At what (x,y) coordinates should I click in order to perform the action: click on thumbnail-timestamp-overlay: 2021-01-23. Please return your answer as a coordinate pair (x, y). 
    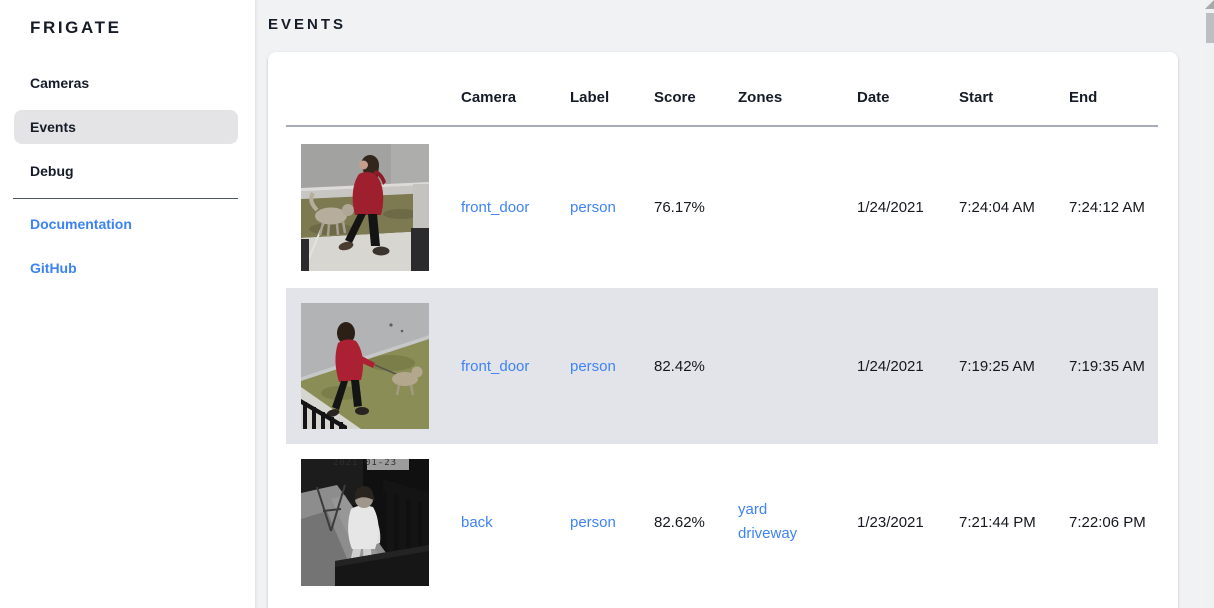
    Looking at the image, I should click on (365, 463).